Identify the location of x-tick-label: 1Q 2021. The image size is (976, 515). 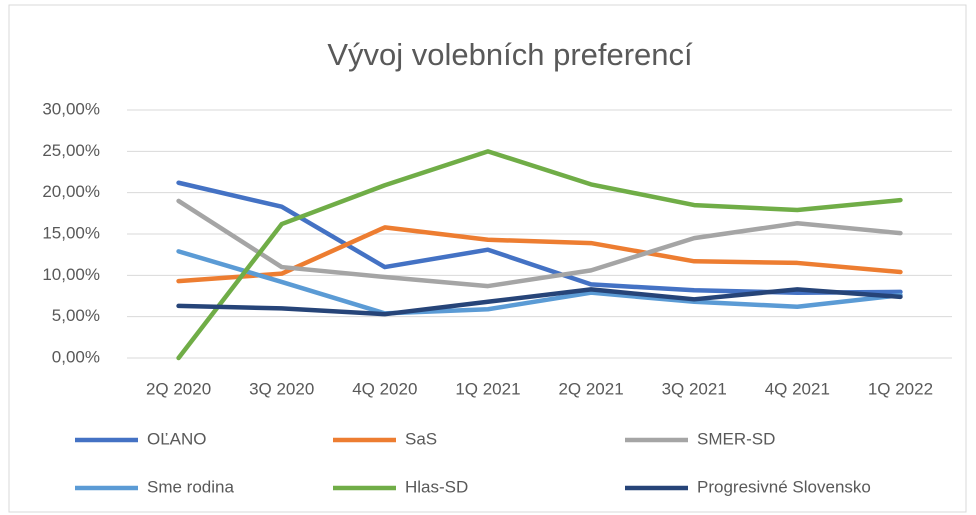
(487, 388).